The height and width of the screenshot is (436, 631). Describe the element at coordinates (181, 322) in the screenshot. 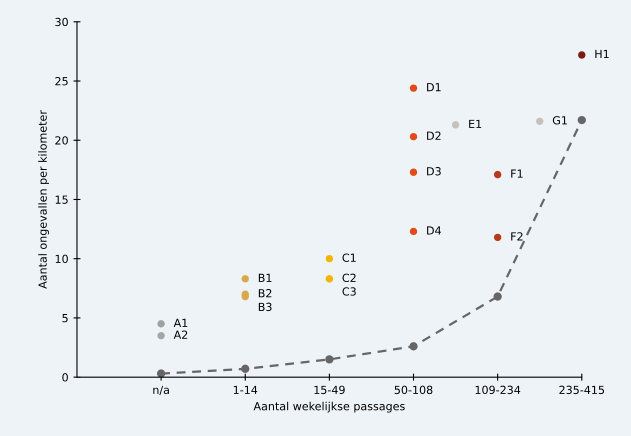

I see `series-label: A1` at that location.